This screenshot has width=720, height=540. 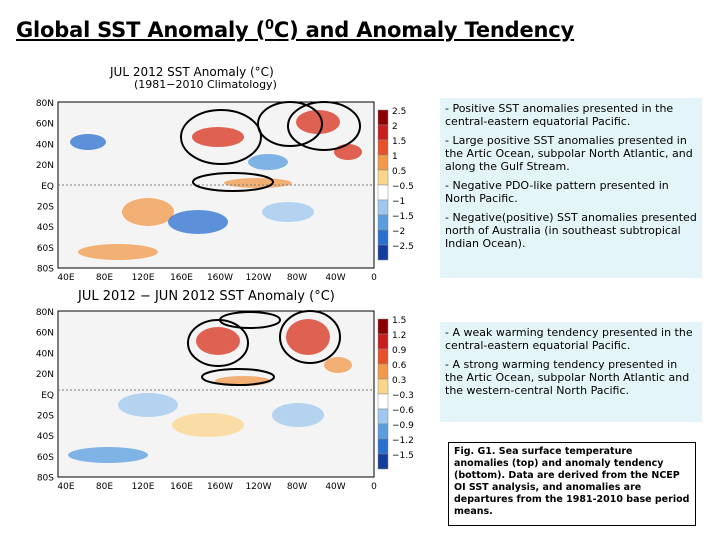 I want to click on scale-label: 2, so click(x=395, y=127).